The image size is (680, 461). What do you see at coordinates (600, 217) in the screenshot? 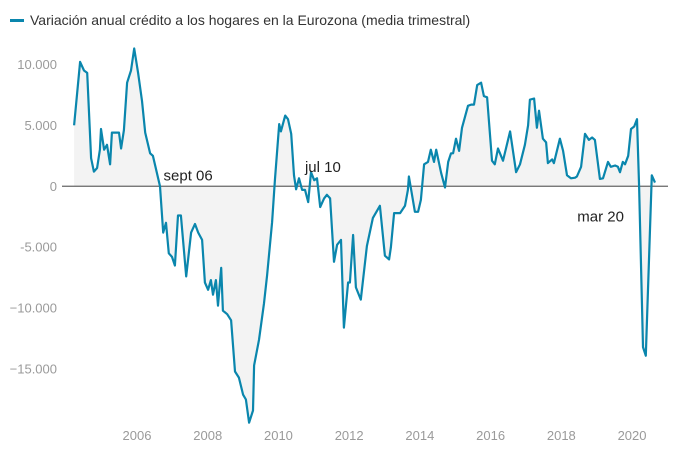
I see `annotation-label: mar 20` at bounding box center [600, 217].